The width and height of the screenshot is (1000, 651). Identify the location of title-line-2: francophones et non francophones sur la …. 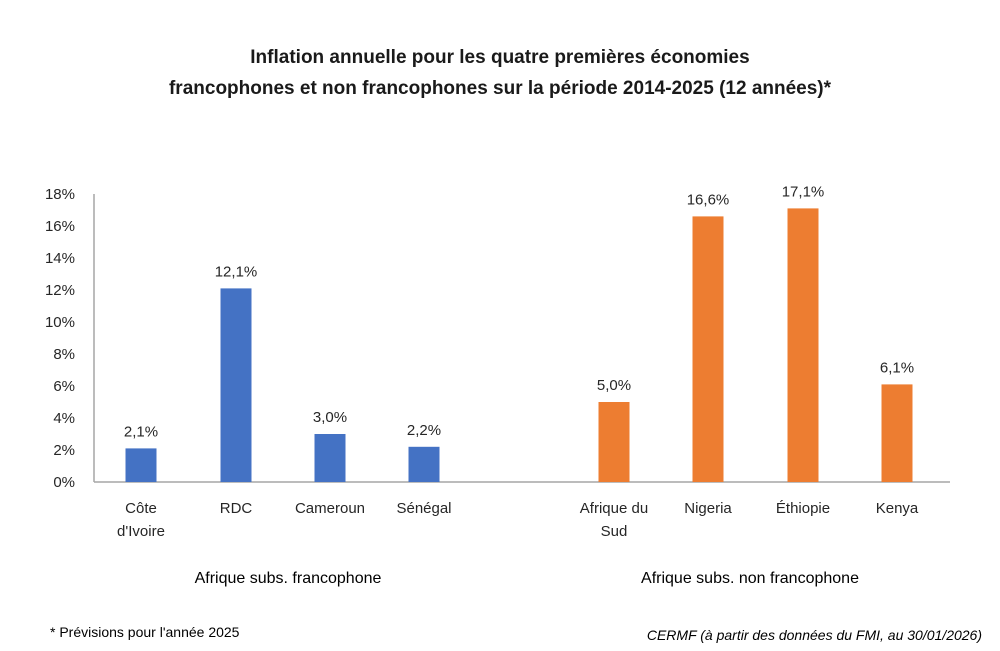
(500, 88).